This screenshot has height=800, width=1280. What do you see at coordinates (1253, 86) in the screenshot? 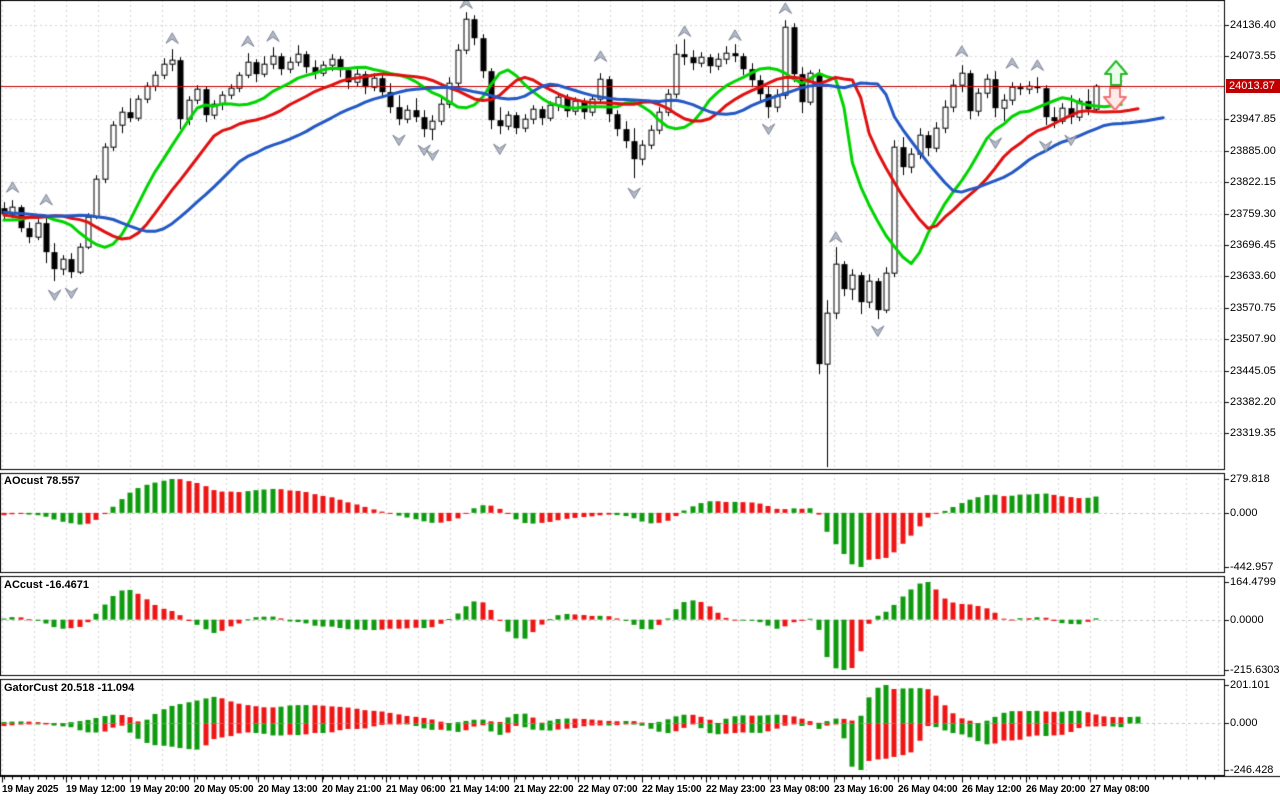
I see `current-price-badge: 24013.87` at bounding box center [1253, 86].